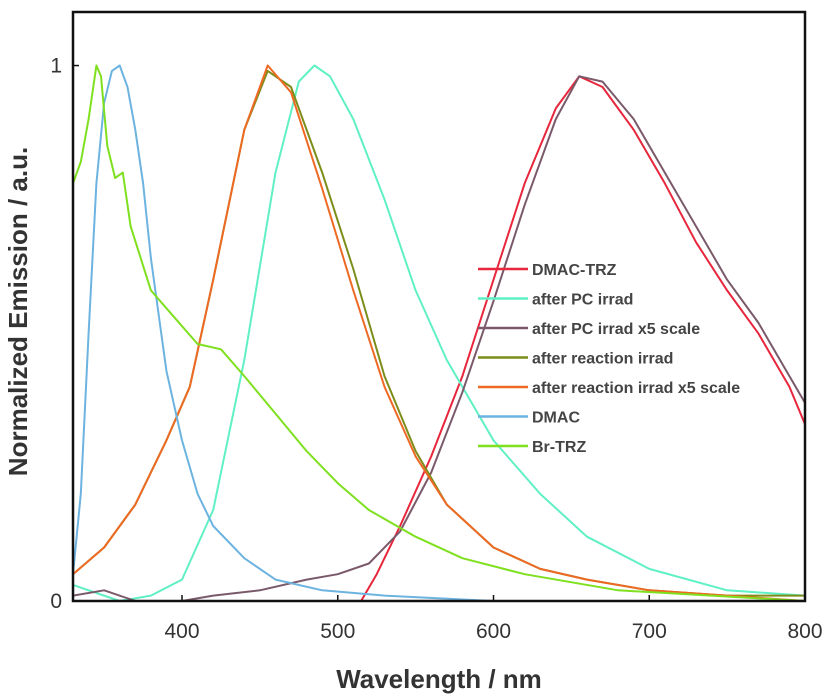  What do you see at coordinates (56, 66) in the screenshot?
I see `y-tick-label: 1` at bounding box center [56, 66].